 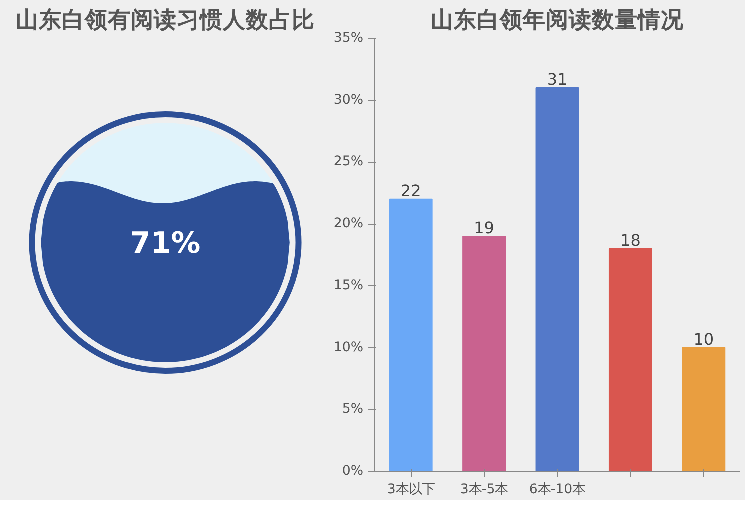 What do you see at coordinates (557, 79) in the screenshot?
I see `data-label: 31` at bounding box center [557, 79].